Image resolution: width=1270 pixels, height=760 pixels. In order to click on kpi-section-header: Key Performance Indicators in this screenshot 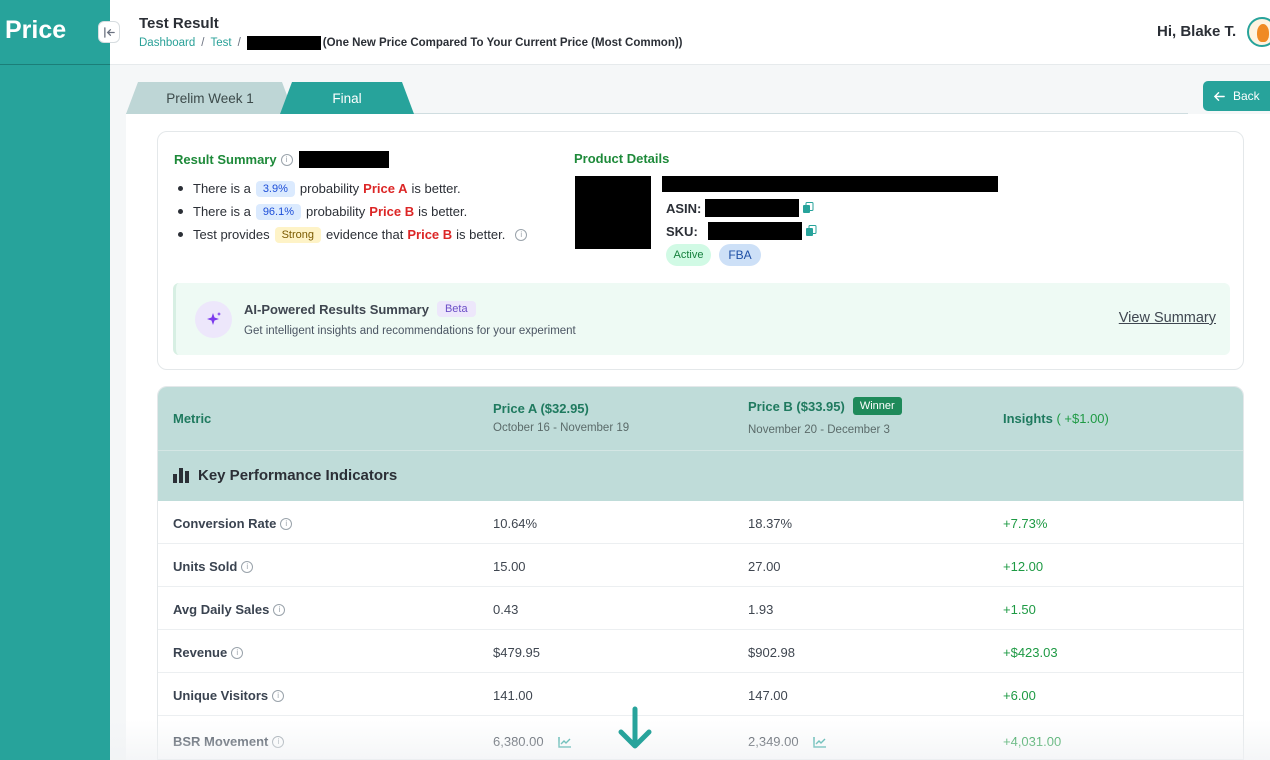, I will do `click(700, 475)`.